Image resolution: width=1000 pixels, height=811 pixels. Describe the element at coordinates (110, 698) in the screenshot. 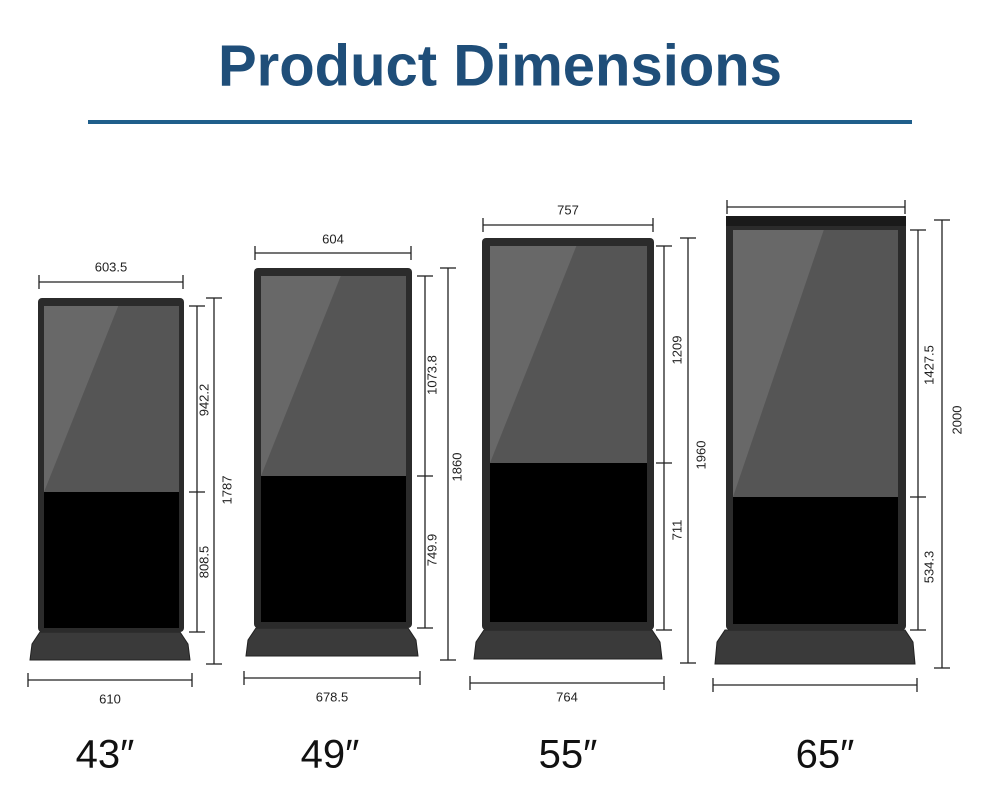

I see `bottom-width: 610` at that location.